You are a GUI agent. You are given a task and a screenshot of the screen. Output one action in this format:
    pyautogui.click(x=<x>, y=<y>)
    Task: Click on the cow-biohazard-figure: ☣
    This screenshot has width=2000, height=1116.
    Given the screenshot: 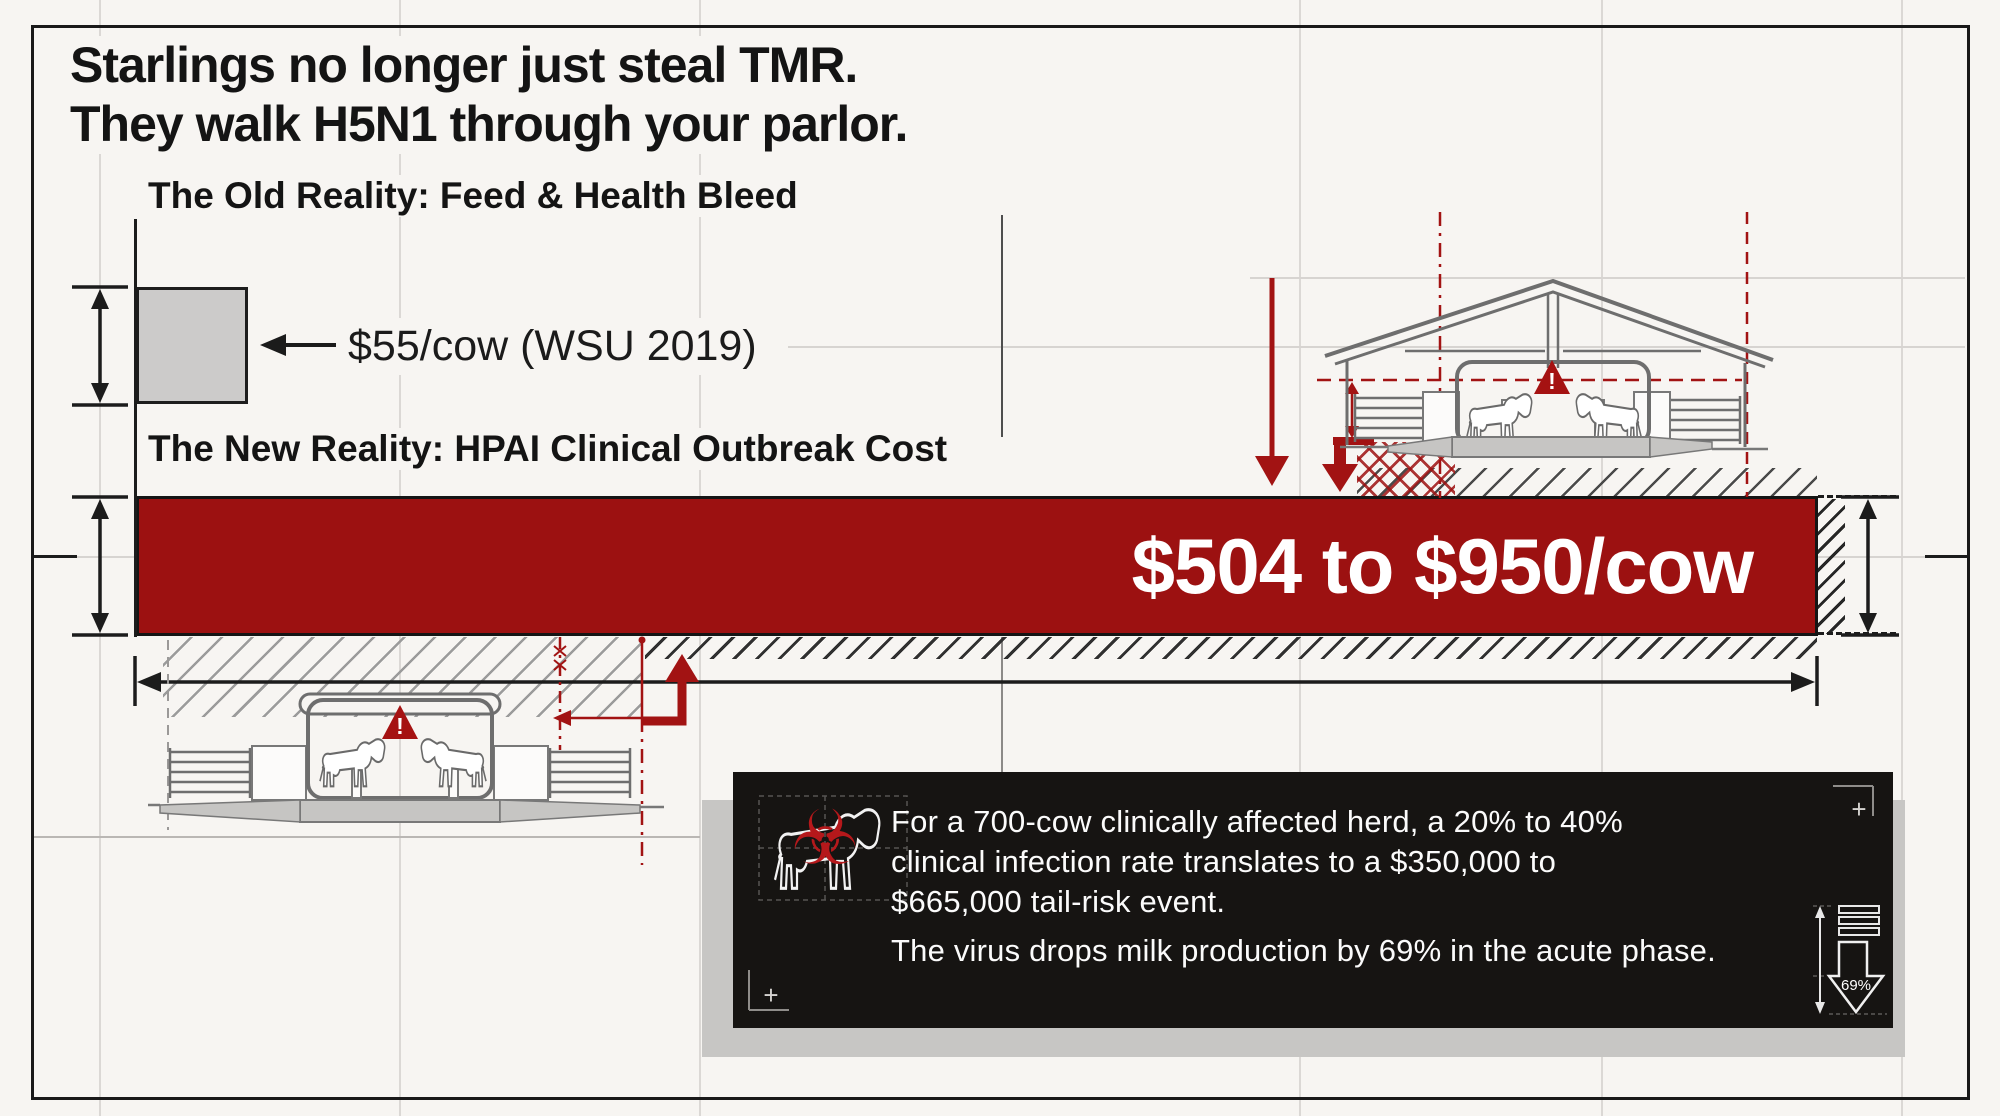 What is the action you would take?
    pyautogui.click(x=834, y=858)
    